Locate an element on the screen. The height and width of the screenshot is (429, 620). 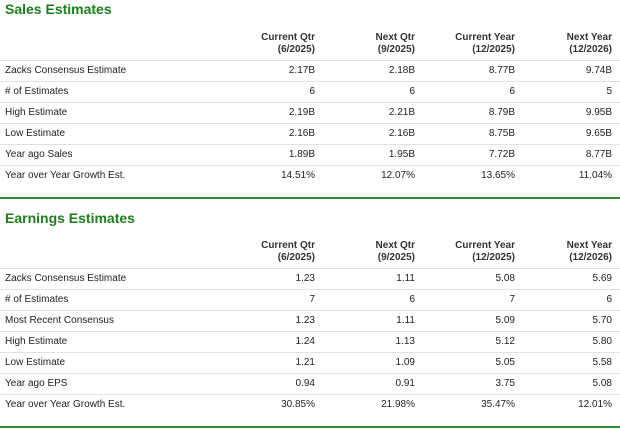
table-row: # of Estimates 7 6 7 6 is located at coordinates (310, 299).